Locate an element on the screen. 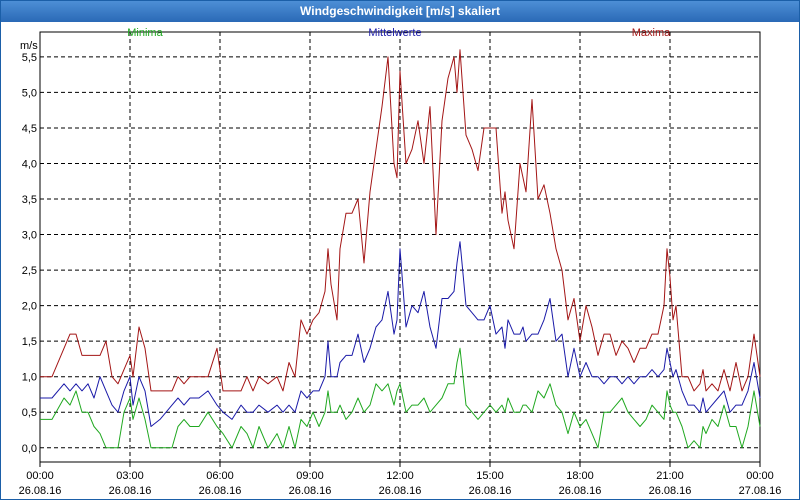  y-tick-label: 2,0 is located at coordinates (29, 307).